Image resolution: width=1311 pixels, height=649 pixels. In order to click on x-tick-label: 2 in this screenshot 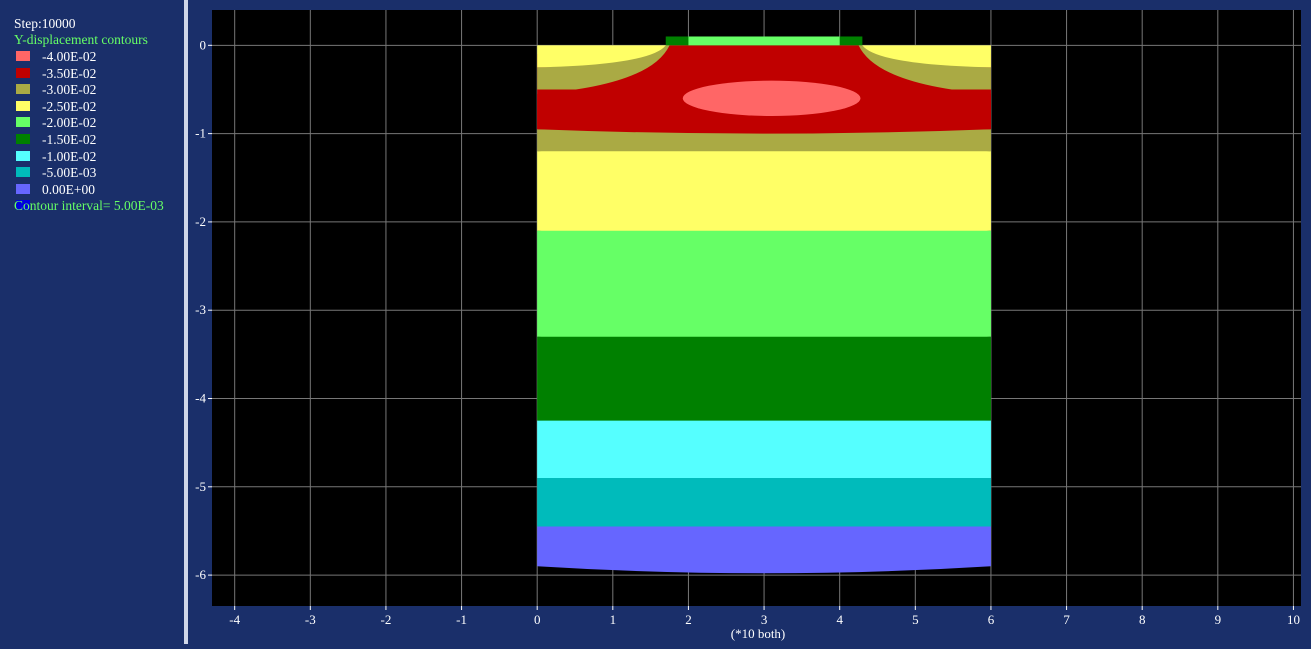, I will do `click(688, 619)`.